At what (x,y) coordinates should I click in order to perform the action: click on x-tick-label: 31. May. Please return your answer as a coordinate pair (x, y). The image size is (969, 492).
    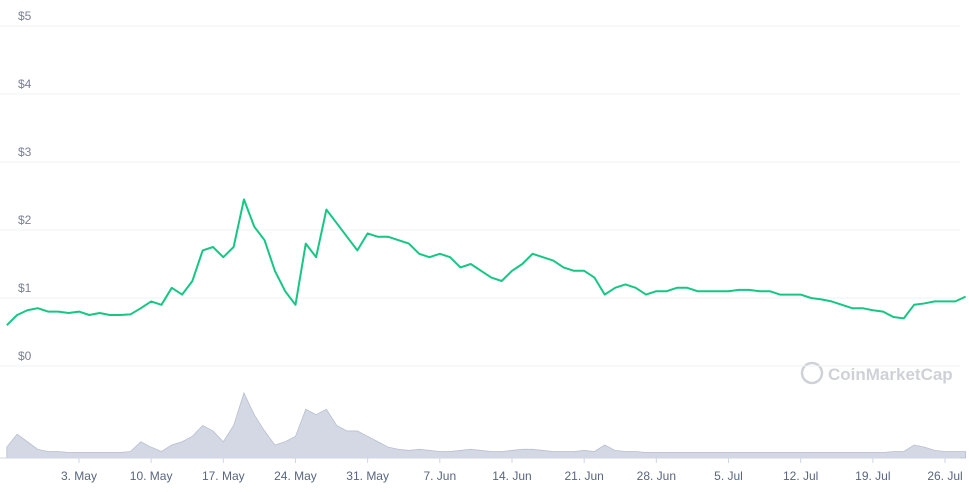
    Looking at the image, I should click on (367, 476).